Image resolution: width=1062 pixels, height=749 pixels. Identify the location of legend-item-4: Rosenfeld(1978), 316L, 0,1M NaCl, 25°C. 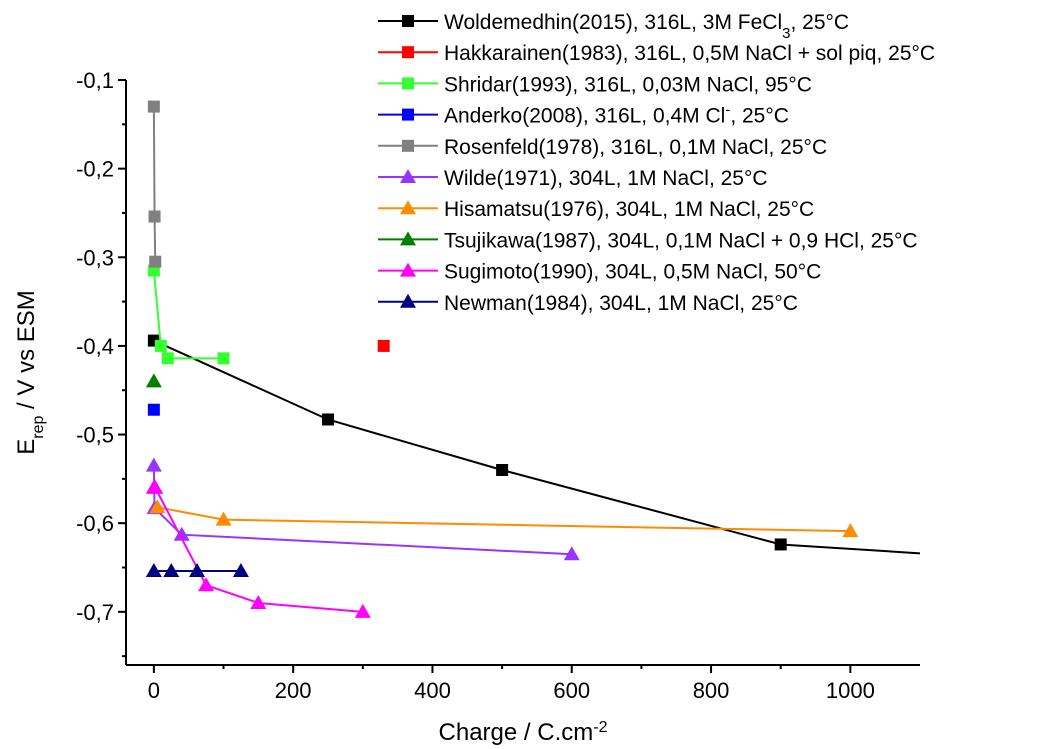
(602, 147).